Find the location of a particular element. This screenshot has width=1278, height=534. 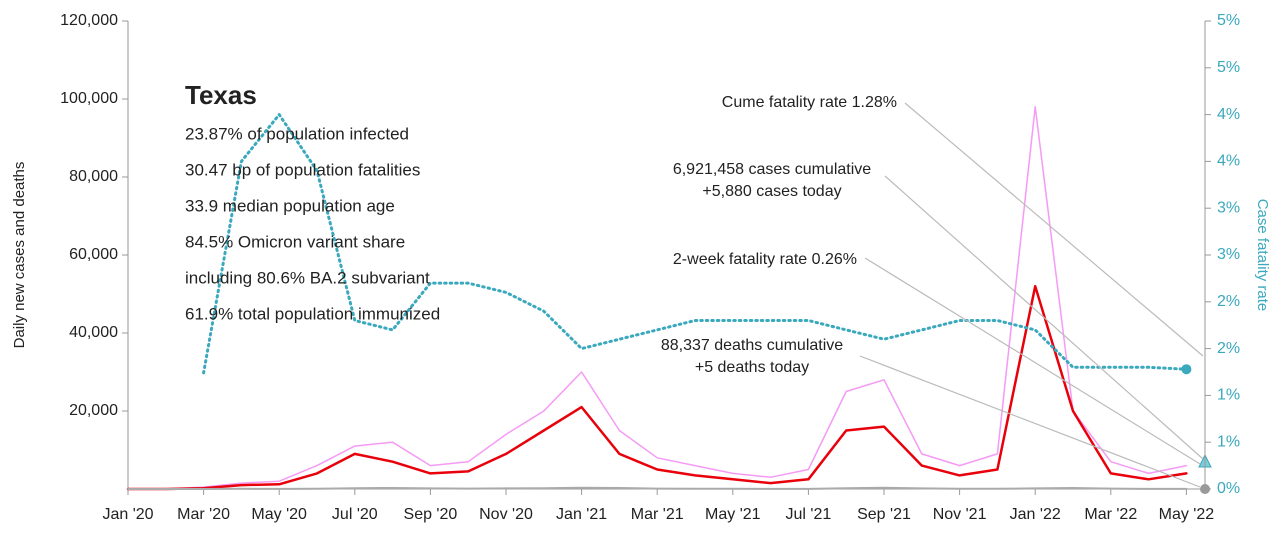

y-tick-label: 120,000 is located at coordinates (89, 20).